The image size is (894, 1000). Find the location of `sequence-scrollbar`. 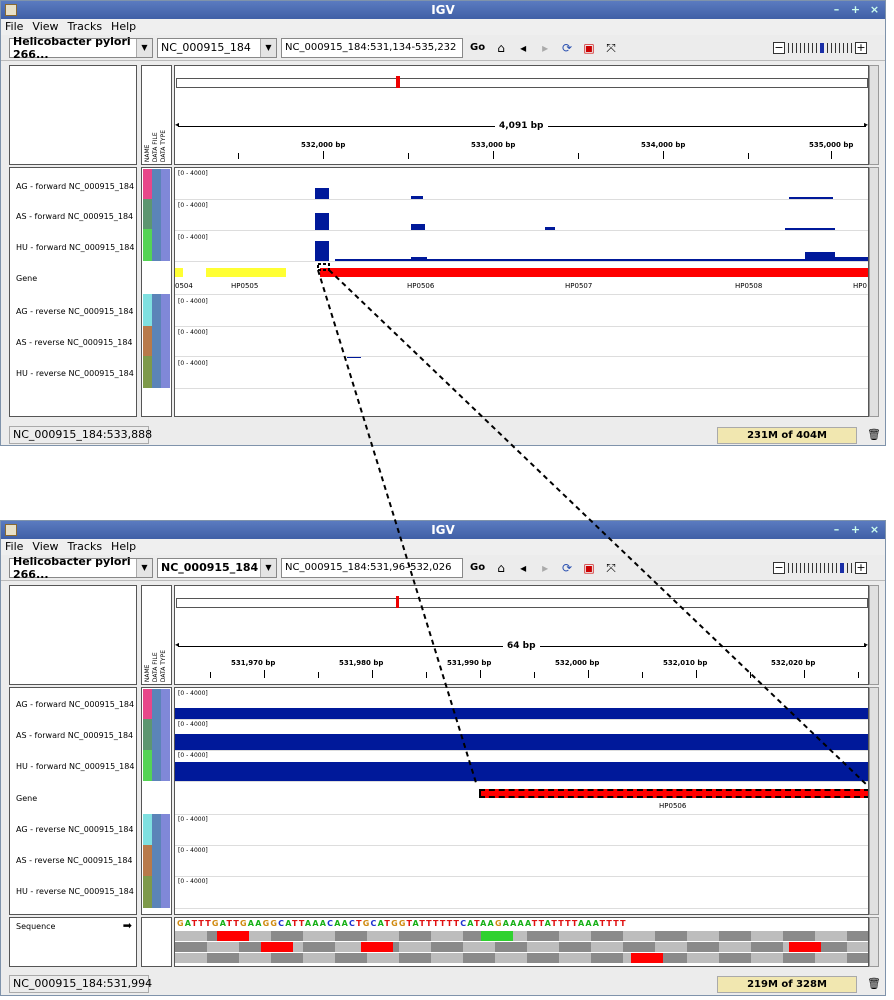

sequence-scrollbar is located at coordinates (874, 942).